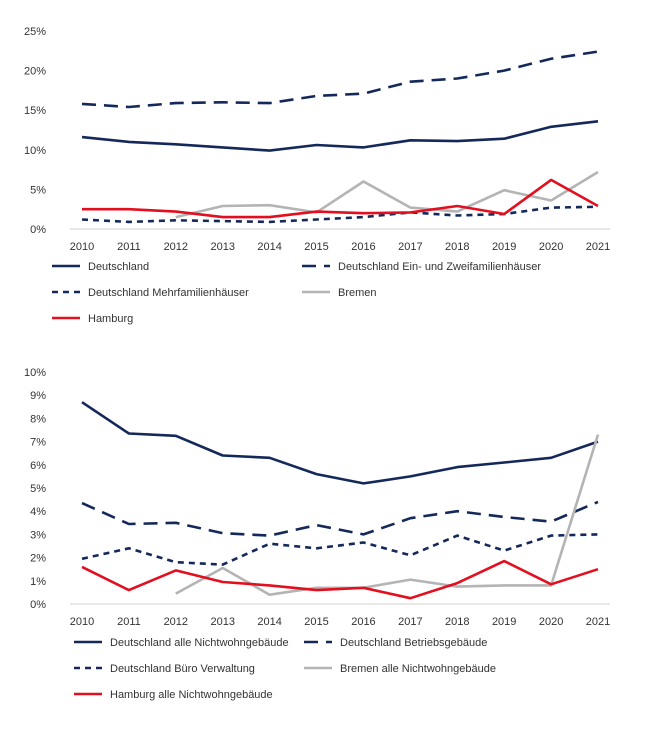 Image resolution: width=653 pixels, height=729 pixels. I want to click on legend-label: Deutschland, so click(118, 267).